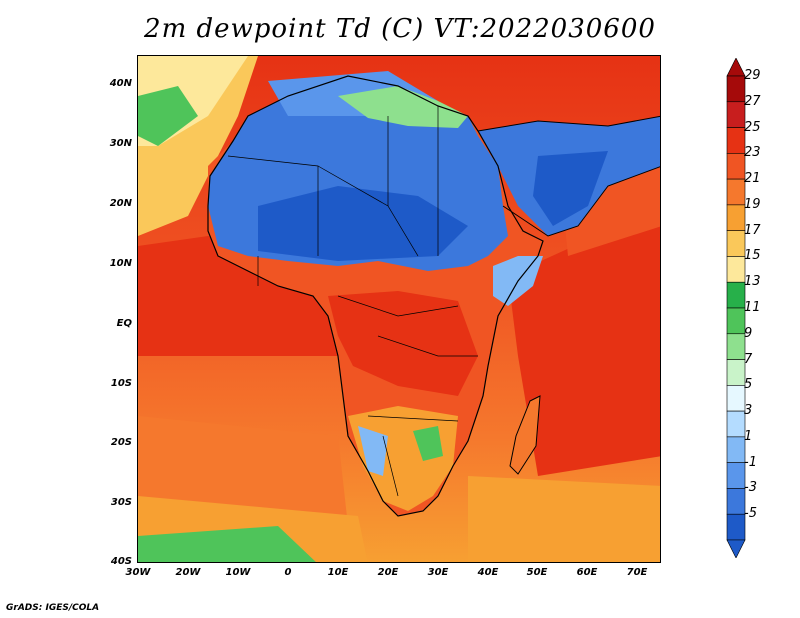  Describe the element at coordinates (584, 341) in the screenshot. I see `indian-ocean-field` at that location.